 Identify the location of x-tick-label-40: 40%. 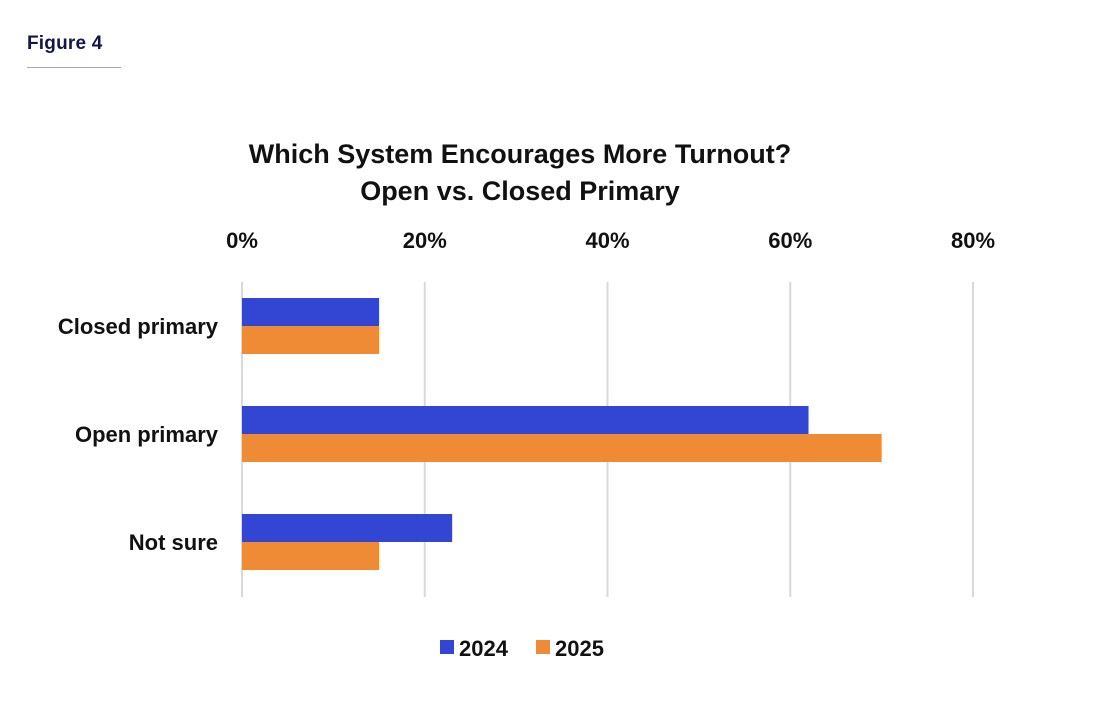
(607, 240).